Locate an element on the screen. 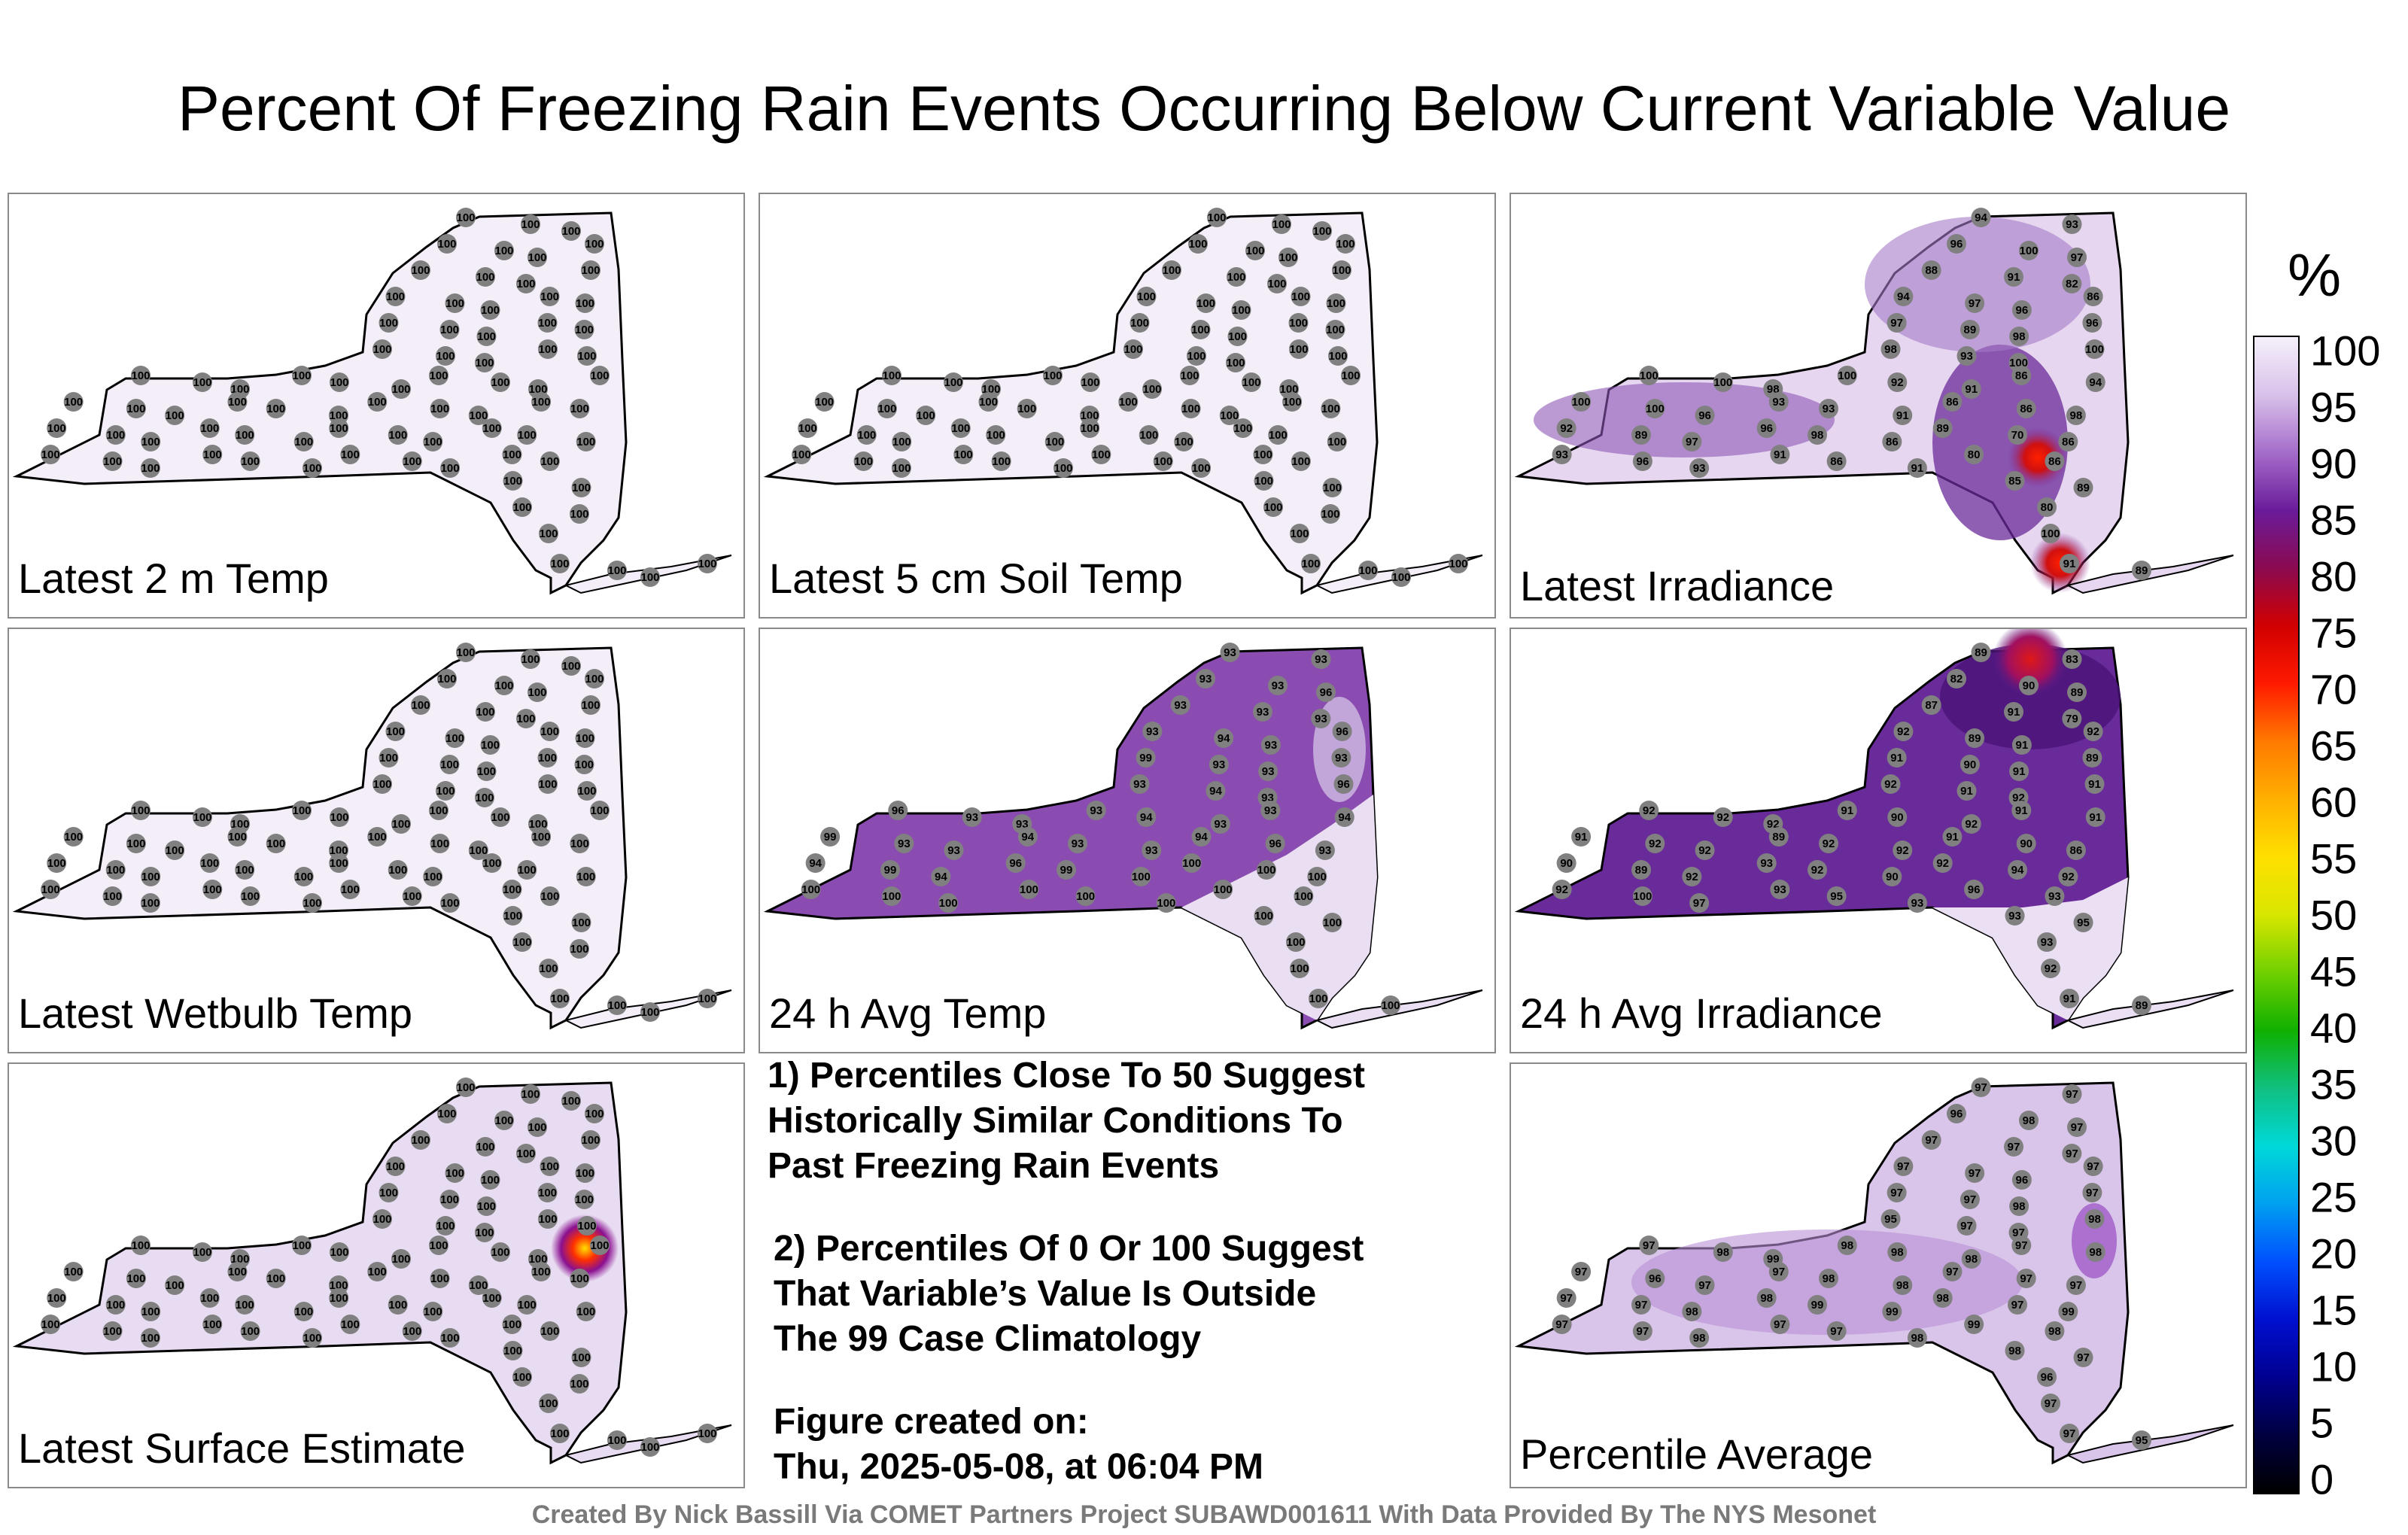  station-marker: 99 is located at coordinates (2068, 1311).